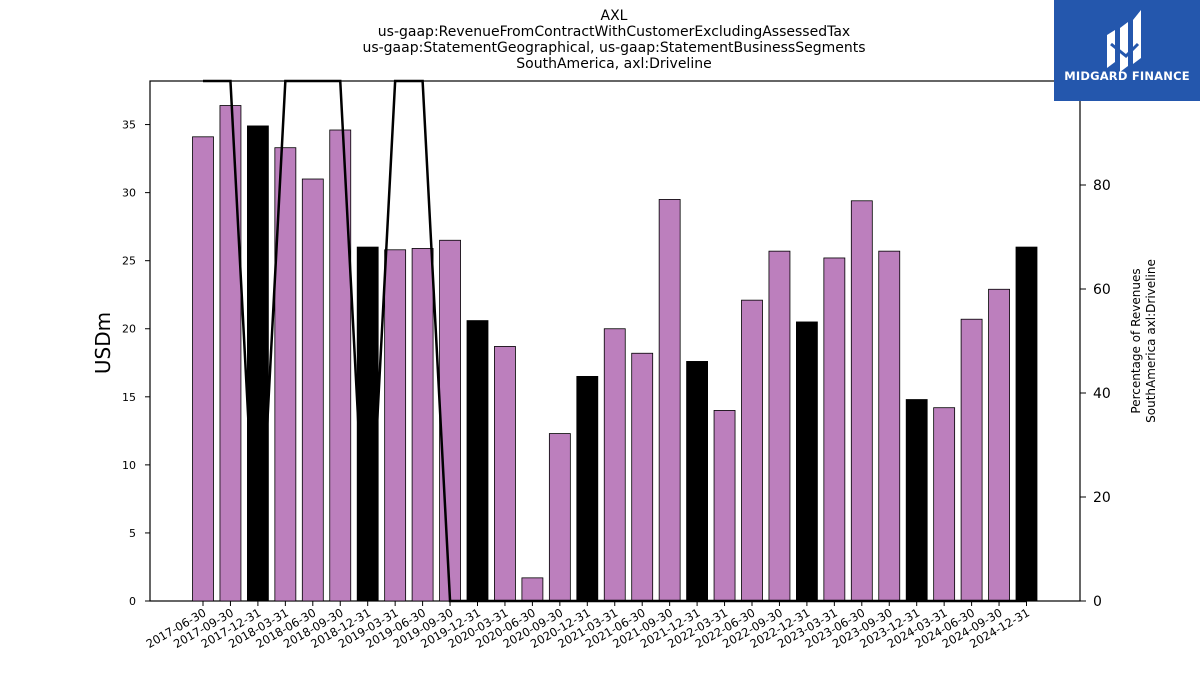 The width and height of the screenshot is (1200, 675). What do you see at coordinates (1136, 340) in the screenshot?
I see `y2-axis-label-line1: Percentage of Revenues` at bounding box center [1136, 340].